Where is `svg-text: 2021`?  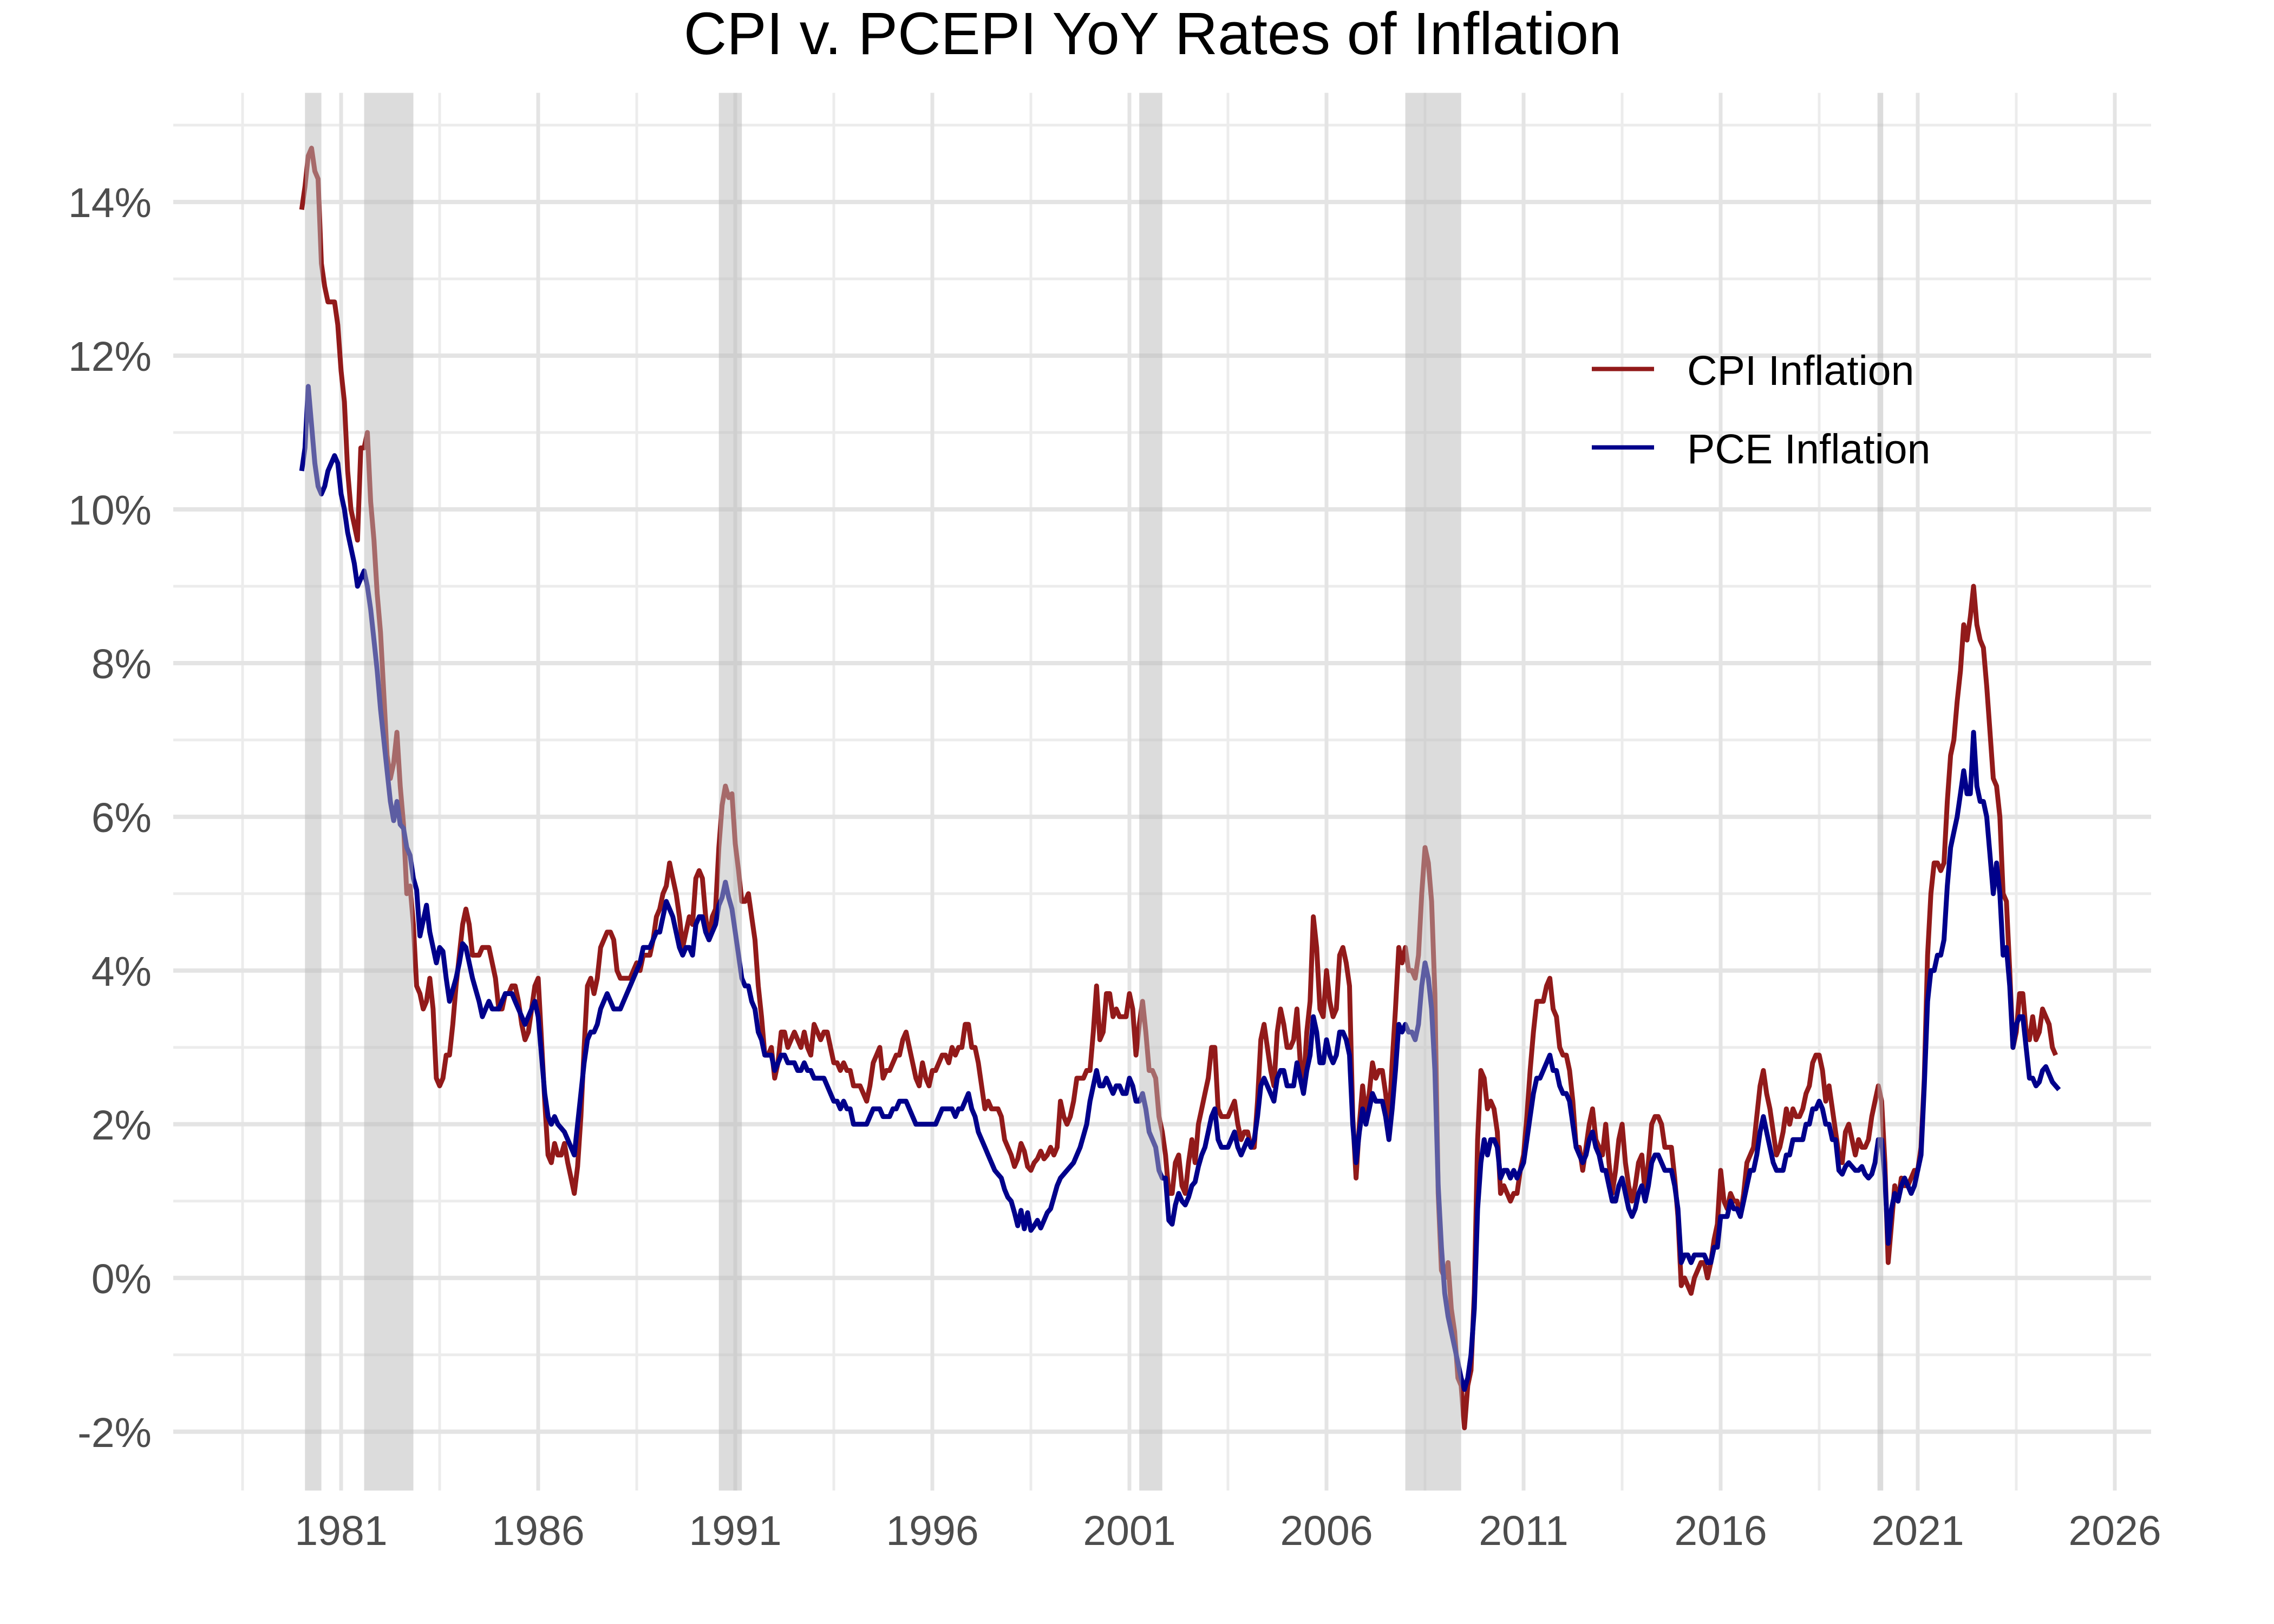 svg-text: 2021 is located at coordinates (1918, 1531).